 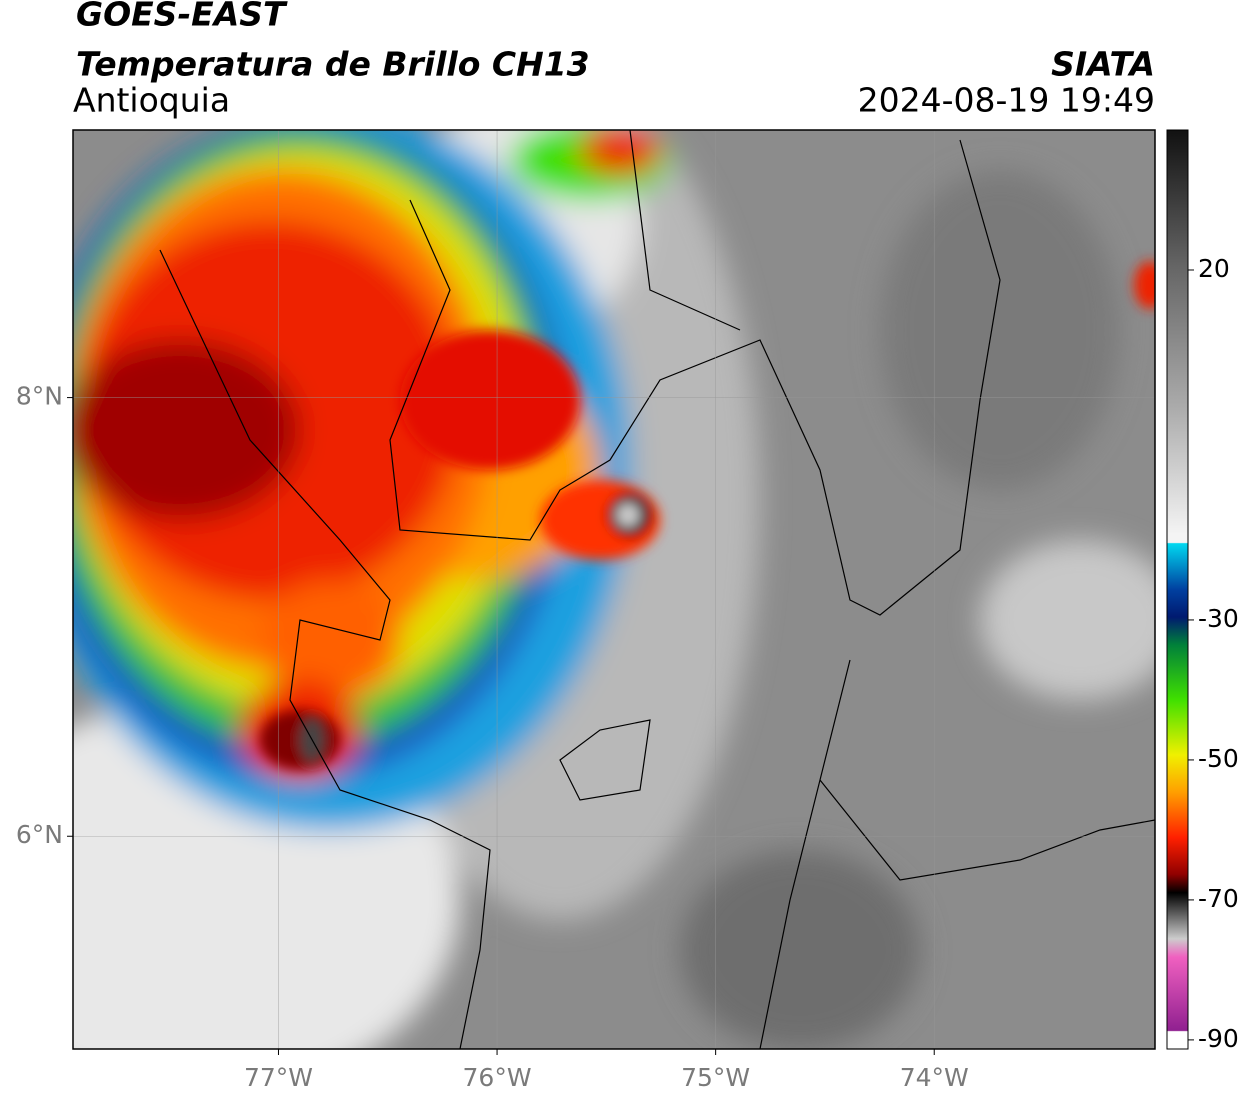 What do you see at coordinates (1177, 589) in the screenshot?
I see `colorbar` at bounding box center [1177, 589].